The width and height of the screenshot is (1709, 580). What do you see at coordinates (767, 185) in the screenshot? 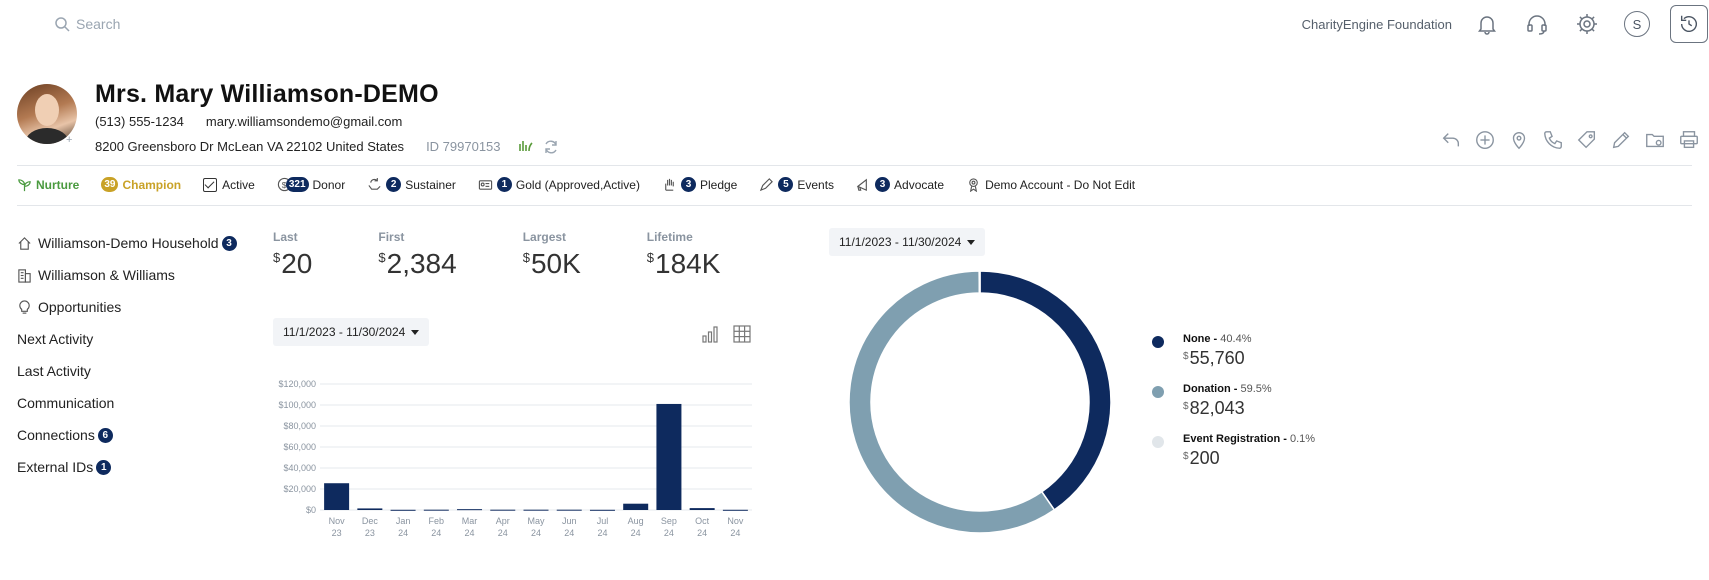
I see `ticket-pen-icon` at bounding box center [767, 185].